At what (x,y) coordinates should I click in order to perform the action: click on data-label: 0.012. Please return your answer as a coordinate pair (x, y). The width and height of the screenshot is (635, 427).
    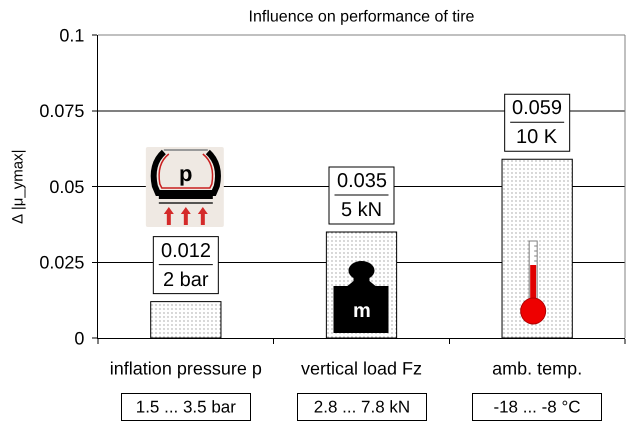
    Looking at the image, I should click on (186, 251).